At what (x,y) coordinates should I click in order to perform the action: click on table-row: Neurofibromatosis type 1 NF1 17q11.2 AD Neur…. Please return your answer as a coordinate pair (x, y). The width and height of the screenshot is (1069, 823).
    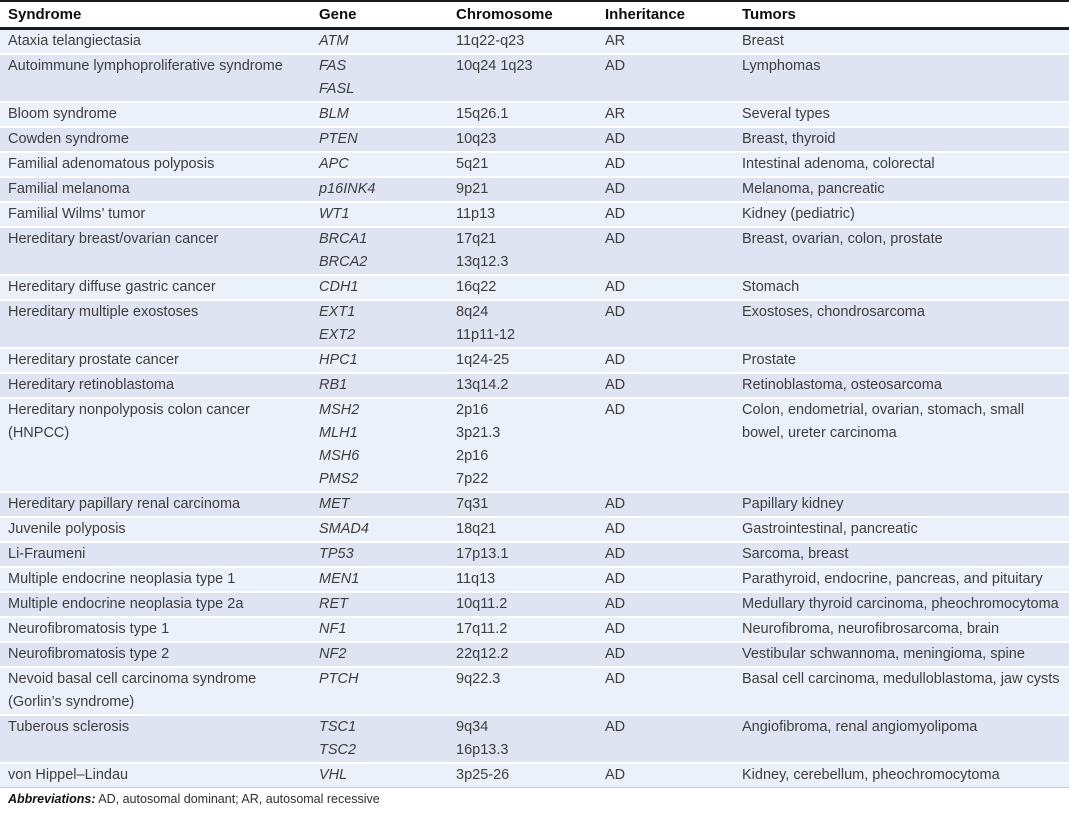
    Looking at the image, I should click on (534, 630).